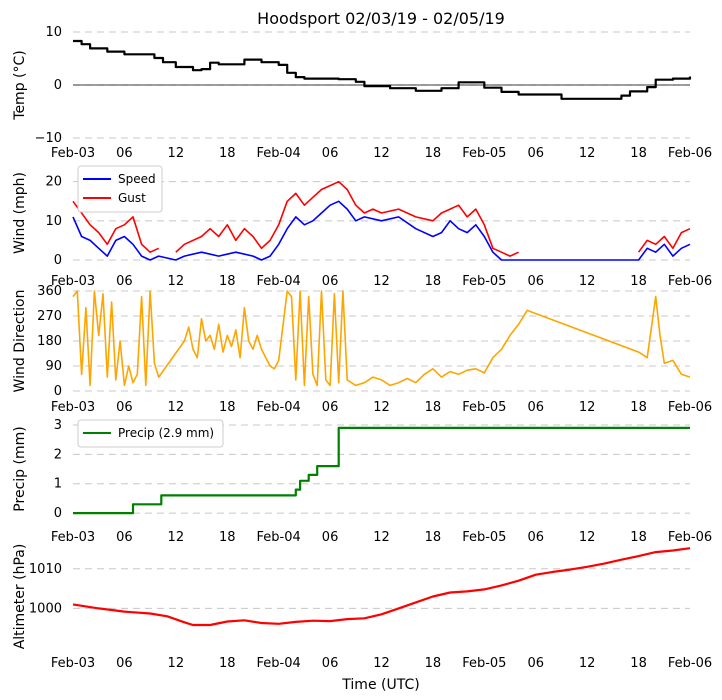 This screenshot has width=722, height=700. Describe the element at coordinates (49, 341) in the screenshot. I see `y-tick-label: 180` at that location.